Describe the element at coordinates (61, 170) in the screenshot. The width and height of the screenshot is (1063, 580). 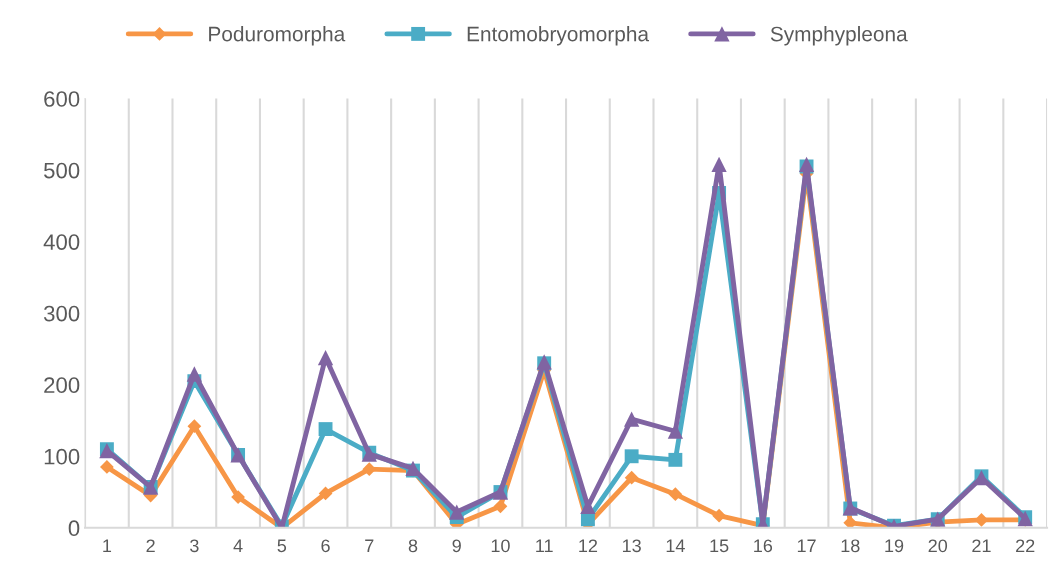
I see `y-tick-label: 500` at that location.